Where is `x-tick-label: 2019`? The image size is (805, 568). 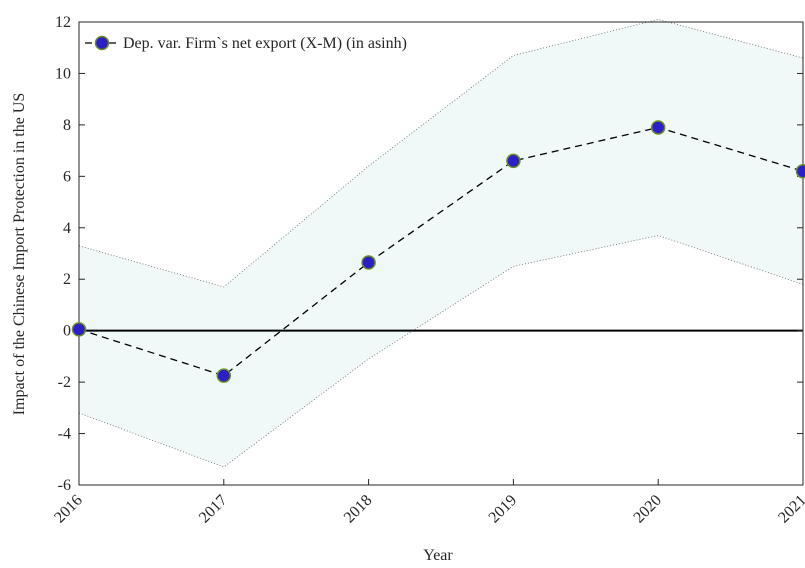
x-tick-label: 2019 is located at coordinates (503, 509).